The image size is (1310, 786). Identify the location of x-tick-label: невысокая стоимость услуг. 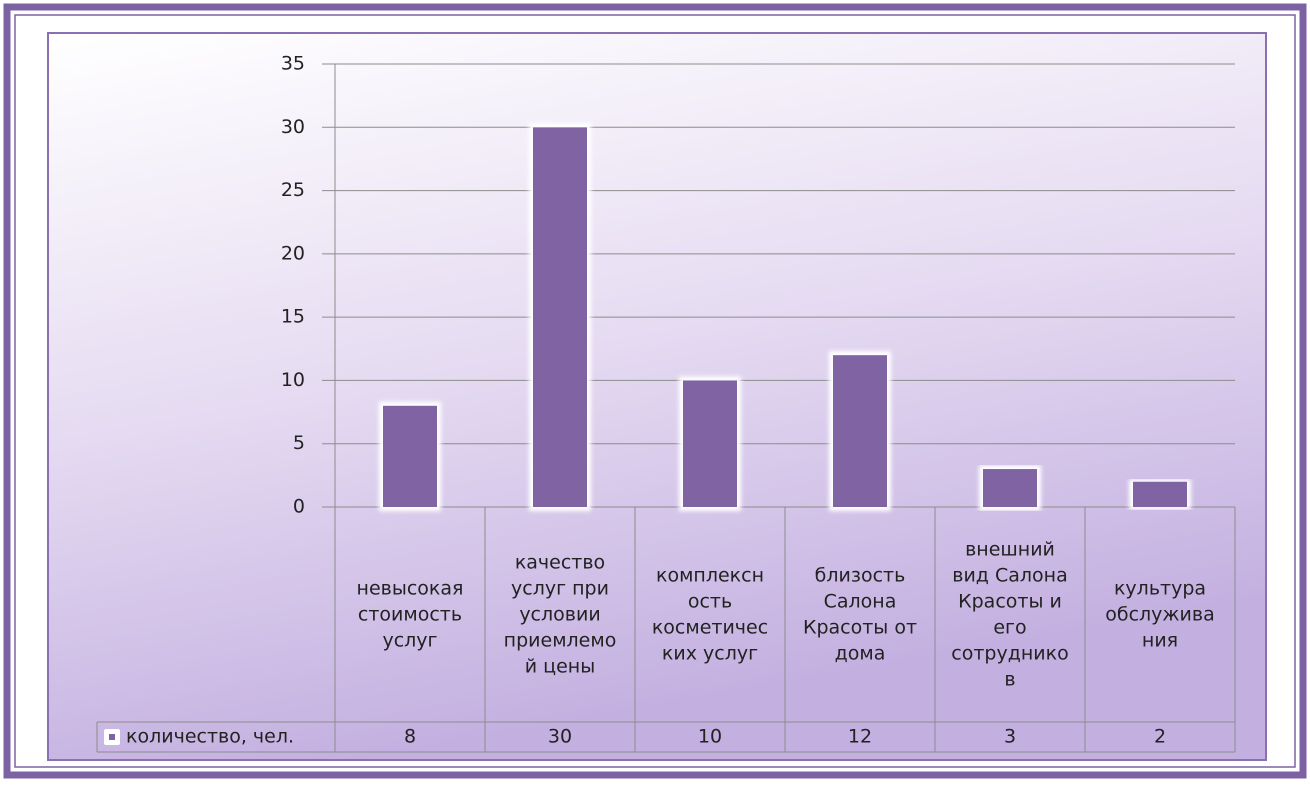
(410, 614).